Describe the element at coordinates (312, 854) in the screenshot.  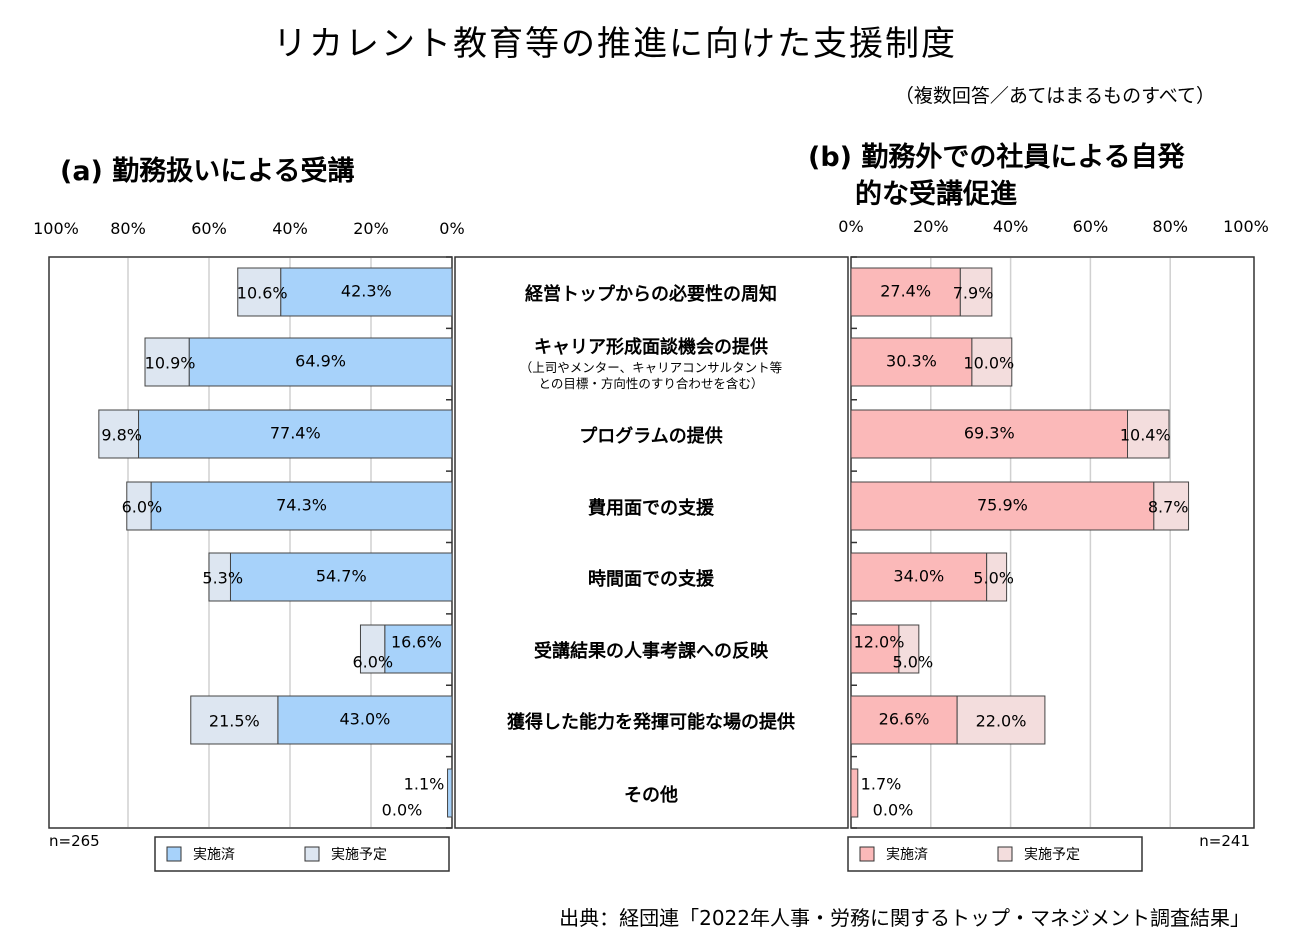
I see `panel-a-legend-swatch-planned` at that location.